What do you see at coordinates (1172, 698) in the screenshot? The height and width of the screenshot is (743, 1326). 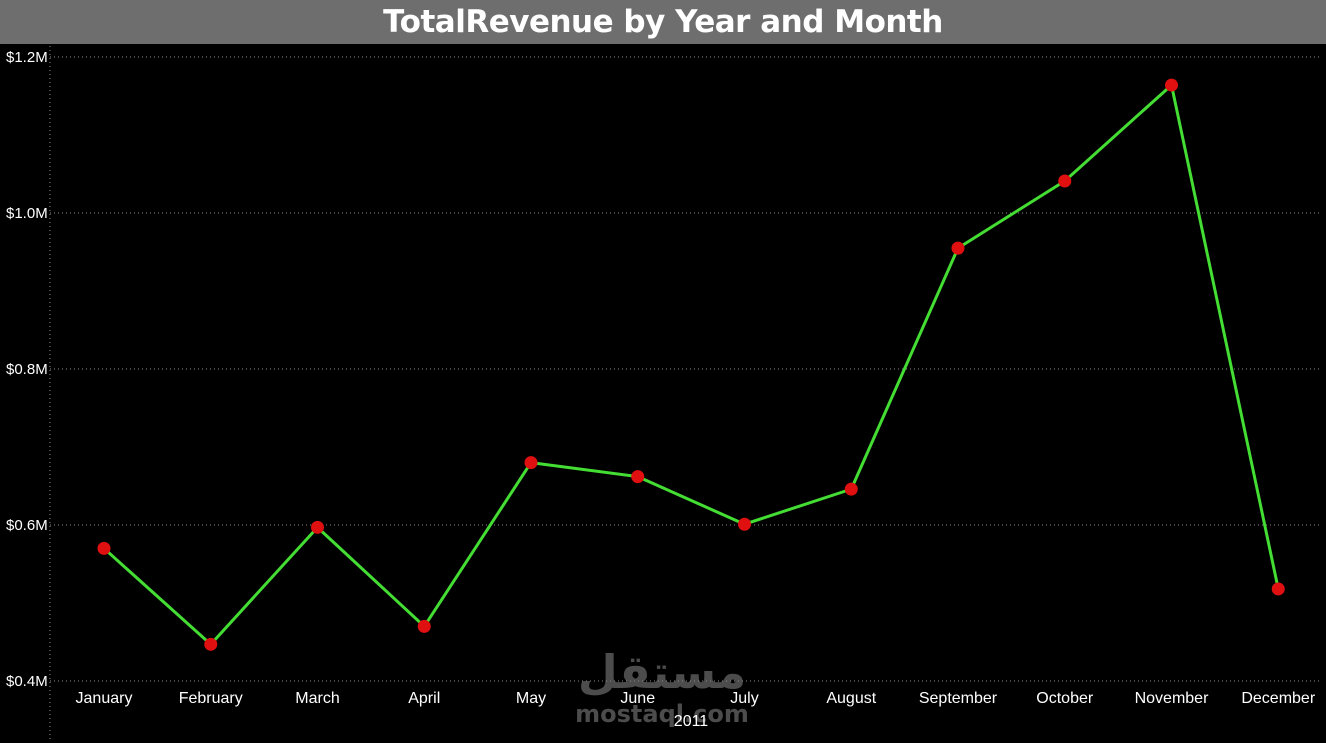 I see `x-tick-label: November` at bounding box center [1172, 698].